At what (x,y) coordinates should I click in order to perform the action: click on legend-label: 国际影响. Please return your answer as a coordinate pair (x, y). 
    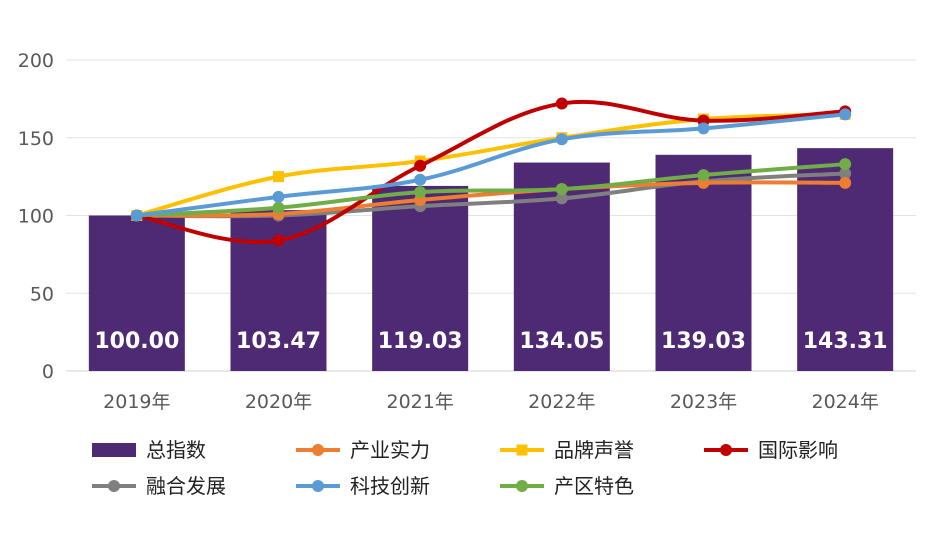
    Looking at the image, I should click on (798, 450).